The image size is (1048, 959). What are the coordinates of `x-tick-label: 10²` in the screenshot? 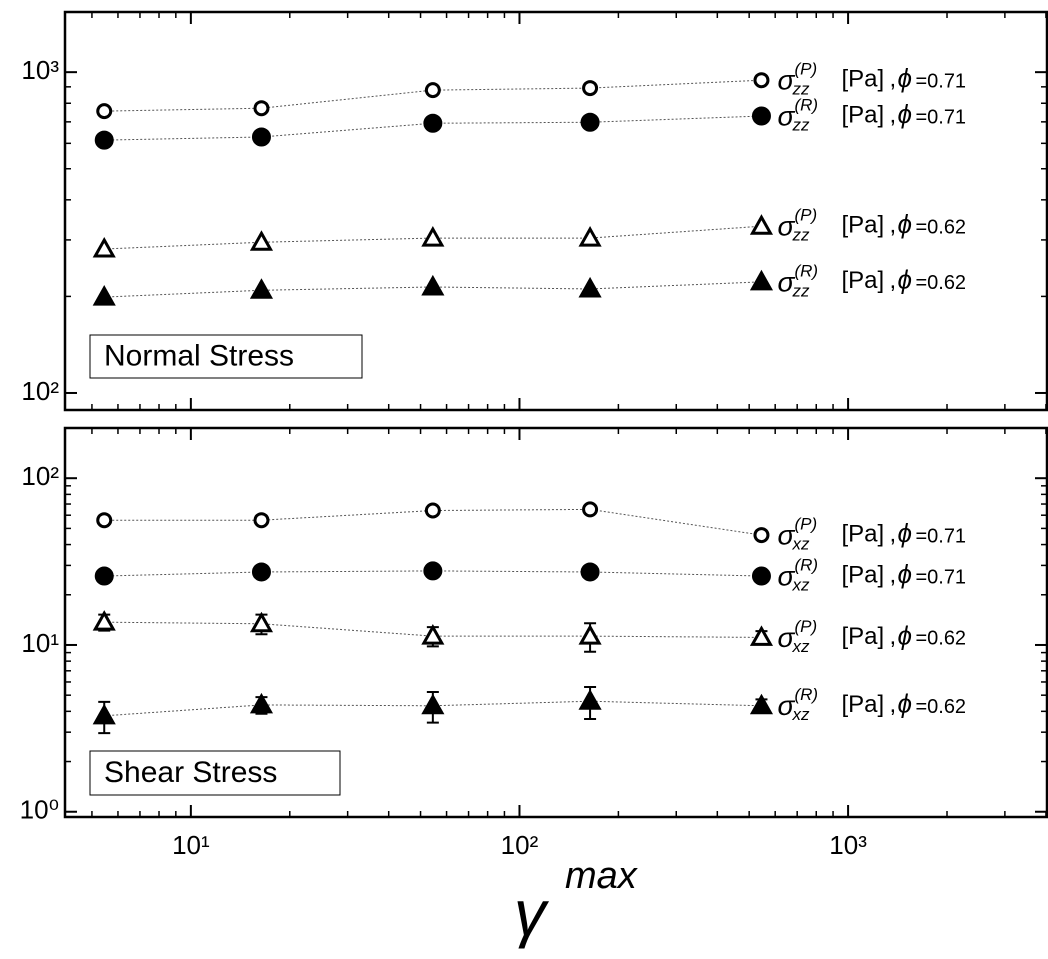 It's located at (520, 845).